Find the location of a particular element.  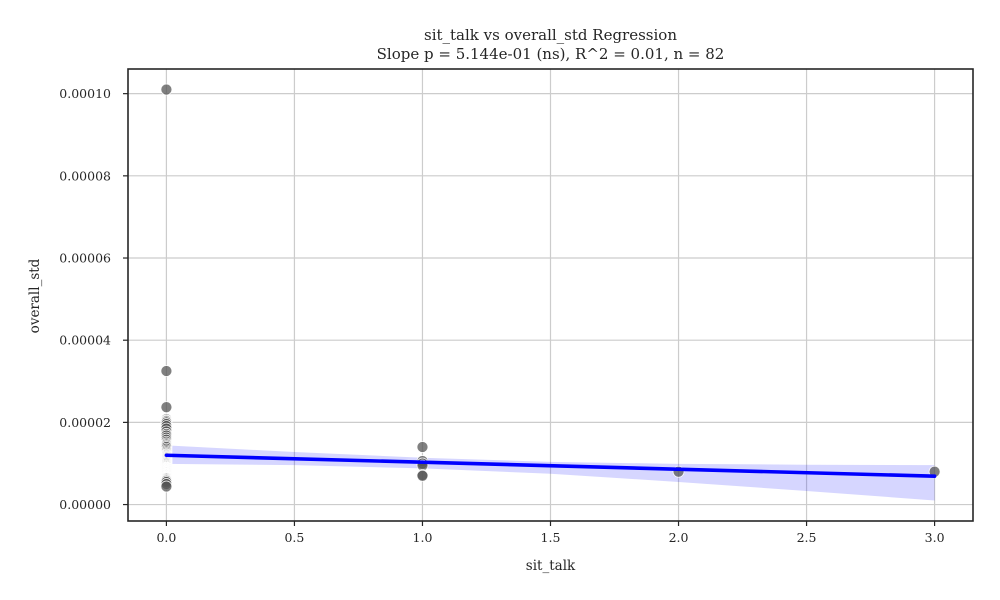

regression-line is located at coordinates (550, 466).